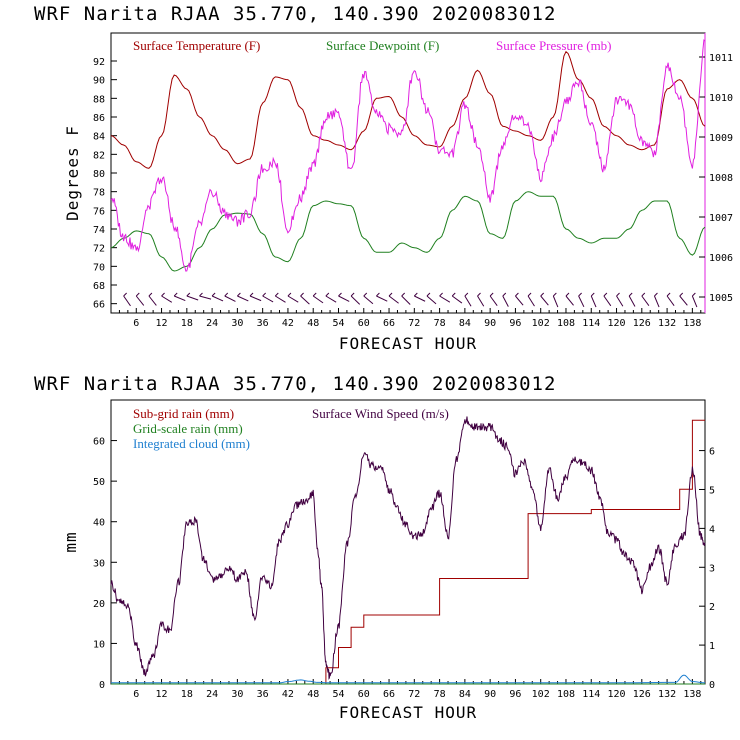 The width and height of the screenshot is (740, 740). What do you see at coordinates (99, 99) in the screenshot?
I see `y-tick-label: 88` at bounding box center [99, 99].